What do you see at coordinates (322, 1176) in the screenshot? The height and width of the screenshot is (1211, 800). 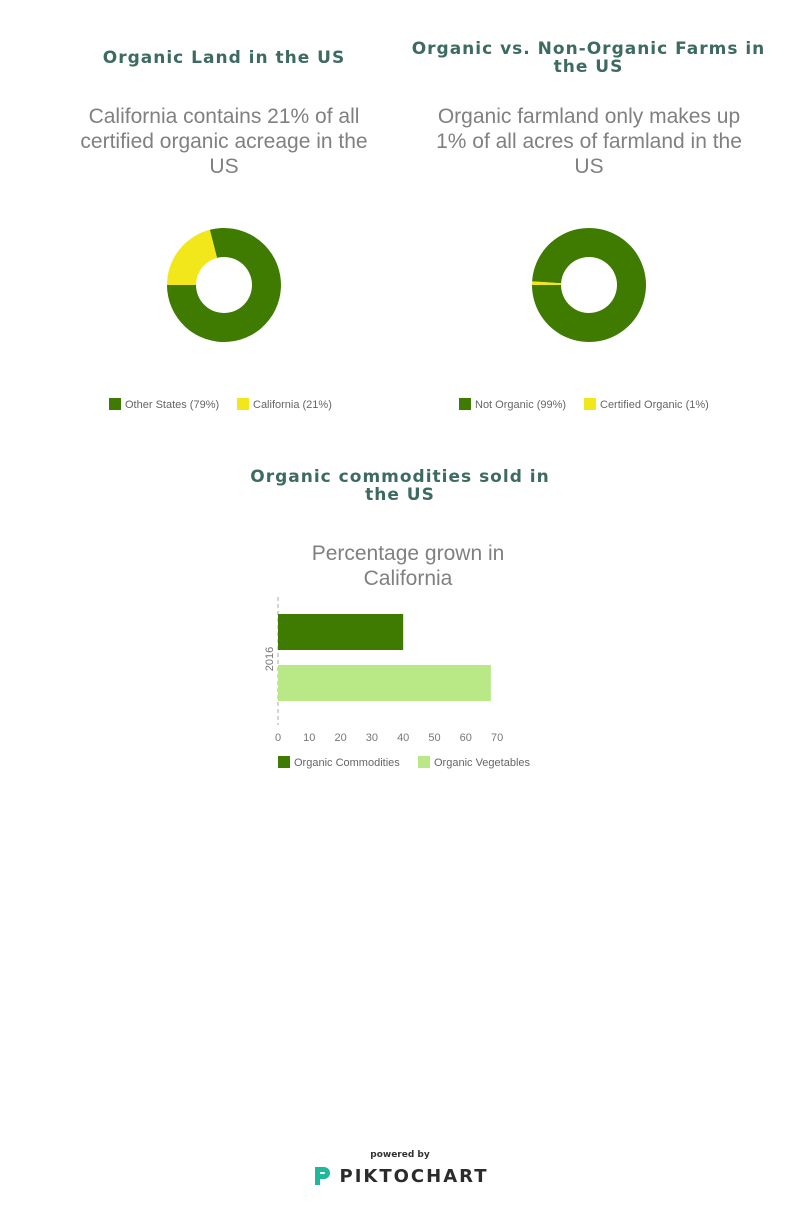 I see `piktochart-p-icon` at bounding box center [322, 1176].